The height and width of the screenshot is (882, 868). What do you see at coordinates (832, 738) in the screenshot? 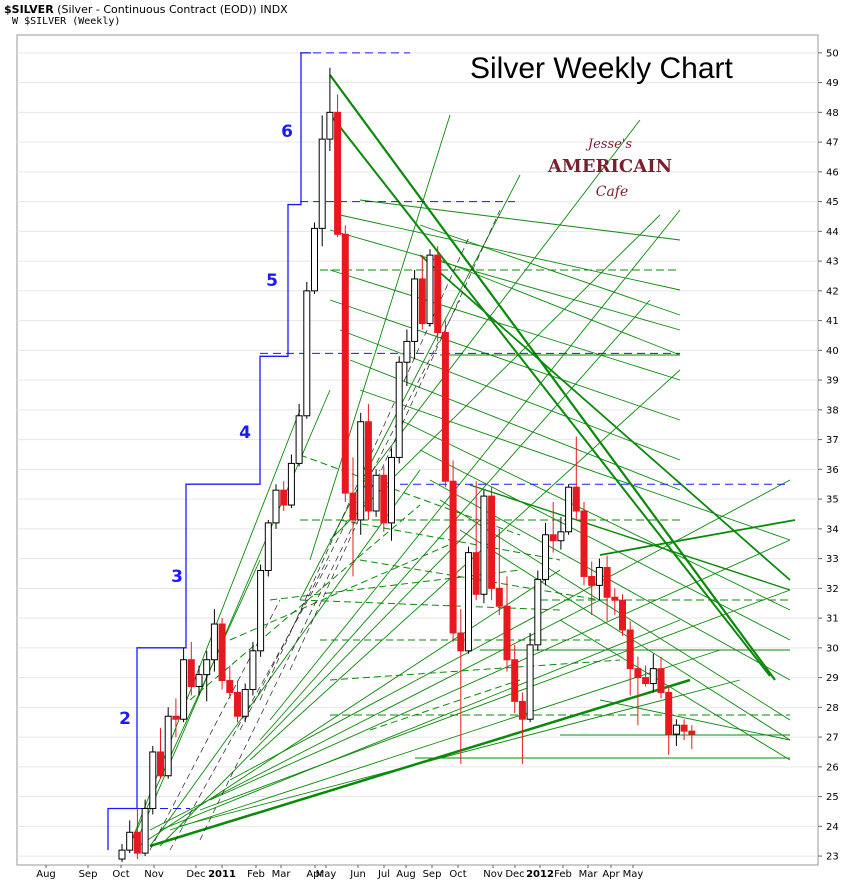
I see `y-tick-label-4: 27` at bounding box center [832, 738].